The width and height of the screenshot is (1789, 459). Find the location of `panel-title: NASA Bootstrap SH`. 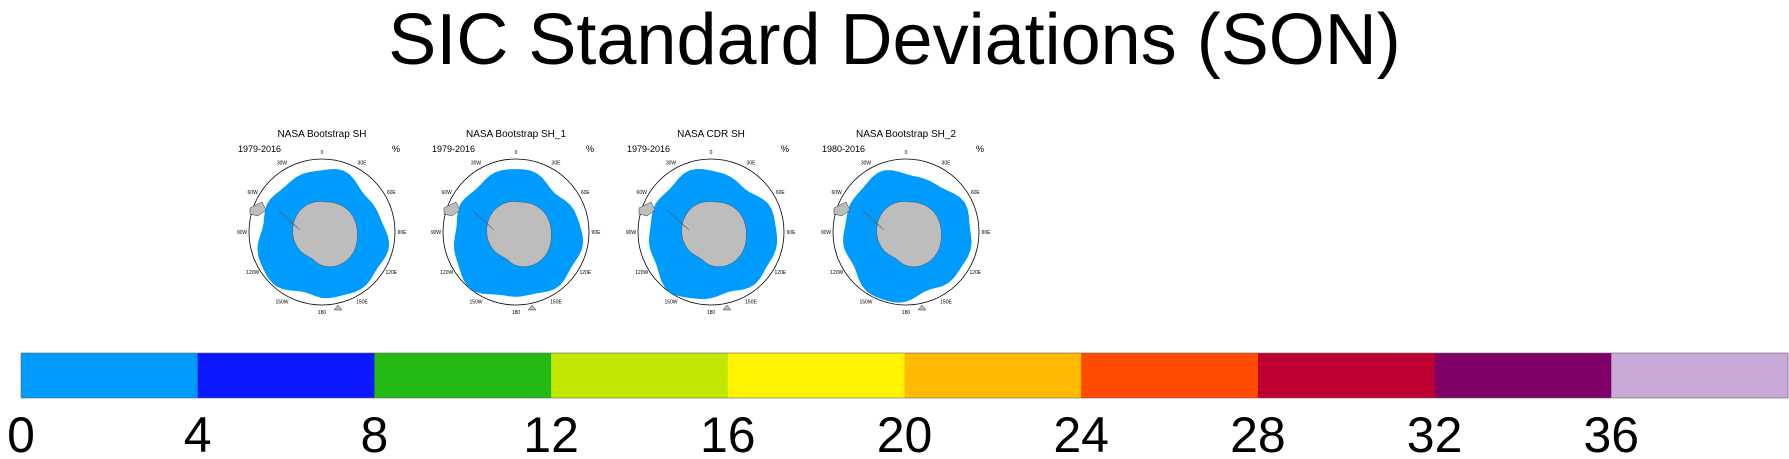

panel-title: NASA Bootstrap SH is located at coordinates (322, 134).